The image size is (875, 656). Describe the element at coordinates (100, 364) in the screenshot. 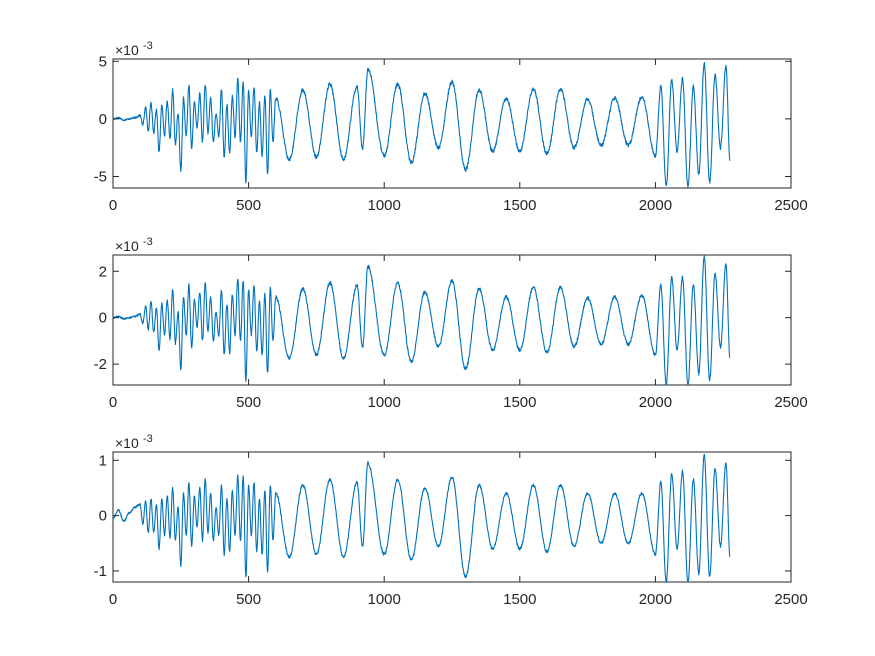

I see `y-tick-label: -2` at that location.